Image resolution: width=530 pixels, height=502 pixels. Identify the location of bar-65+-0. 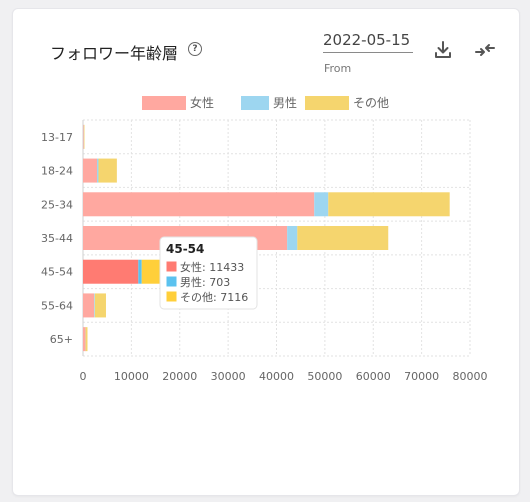
(84, 339).